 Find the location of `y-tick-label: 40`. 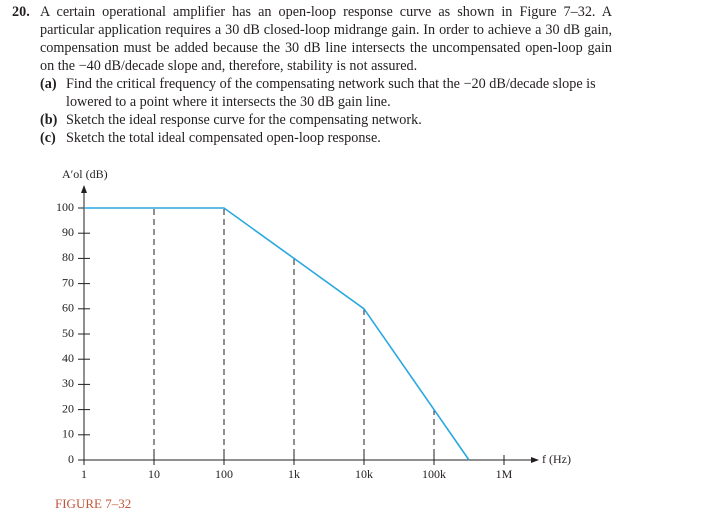

y-tick-label: 40 is located at coordinates (68, 358).